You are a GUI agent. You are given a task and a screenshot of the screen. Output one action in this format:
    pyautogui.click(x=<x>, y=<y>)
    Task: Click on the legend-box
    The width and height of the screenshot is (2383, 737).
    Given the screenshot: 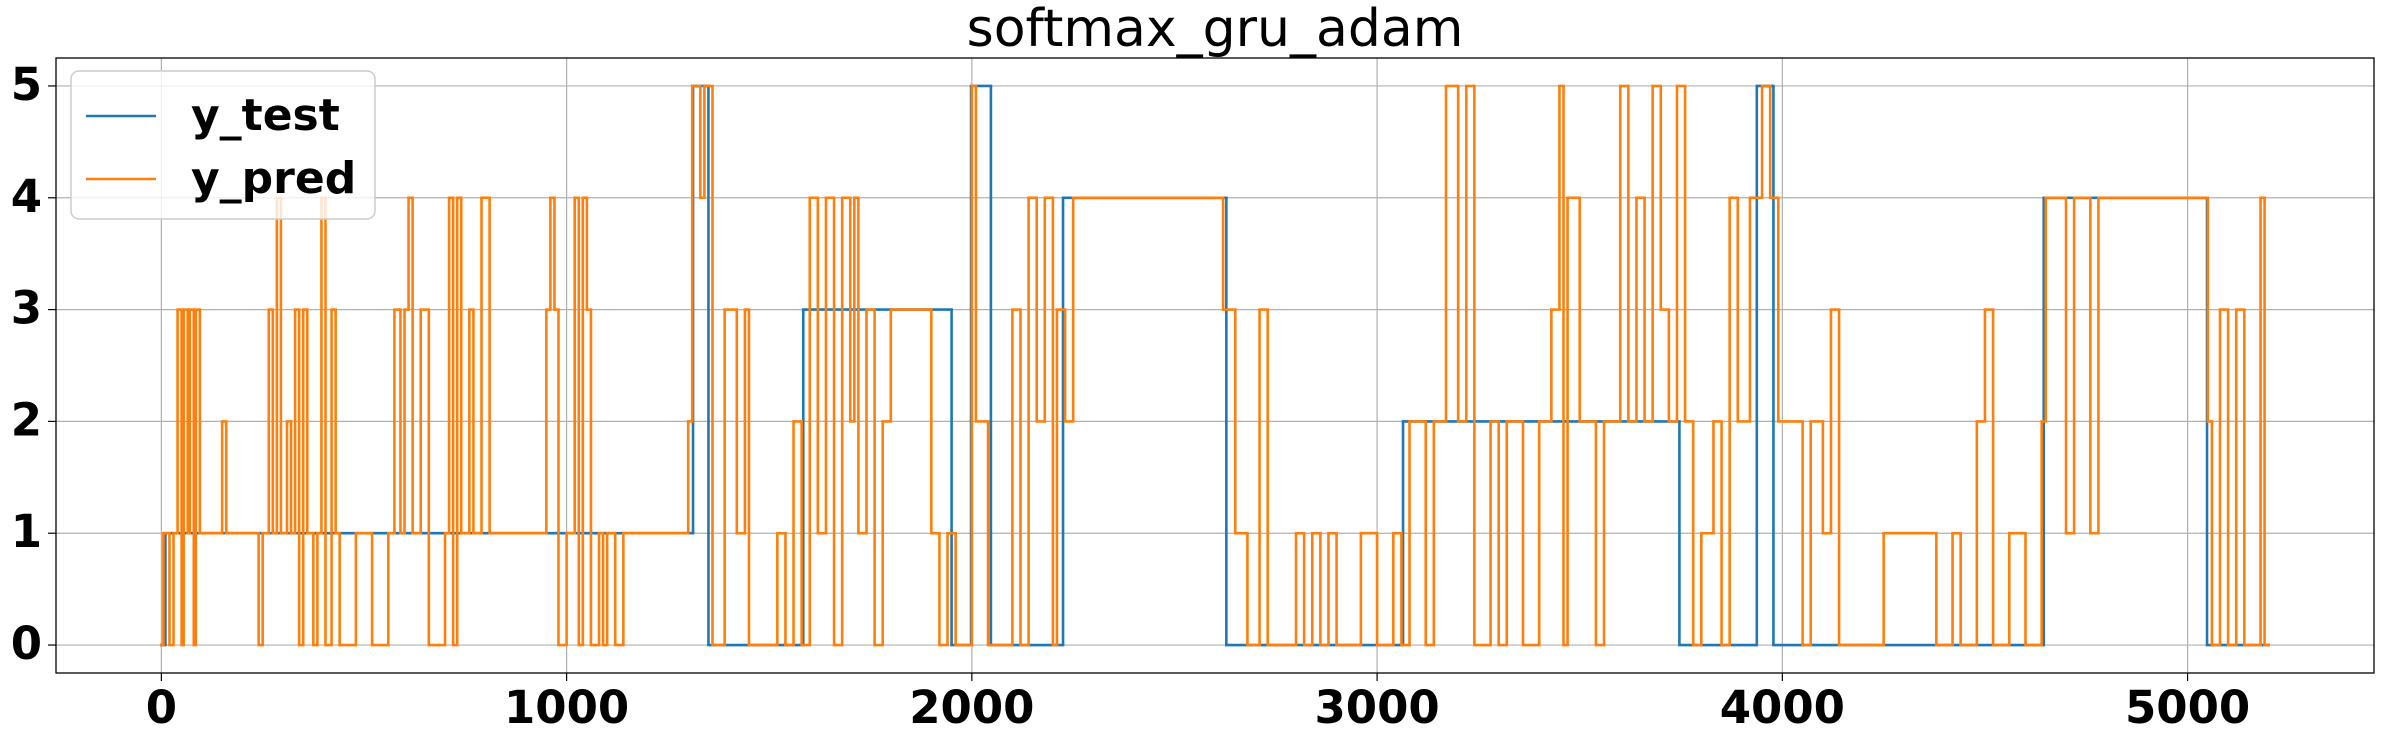 What is the action you would take?
    pyautogui.click(x=223, y=145)
    